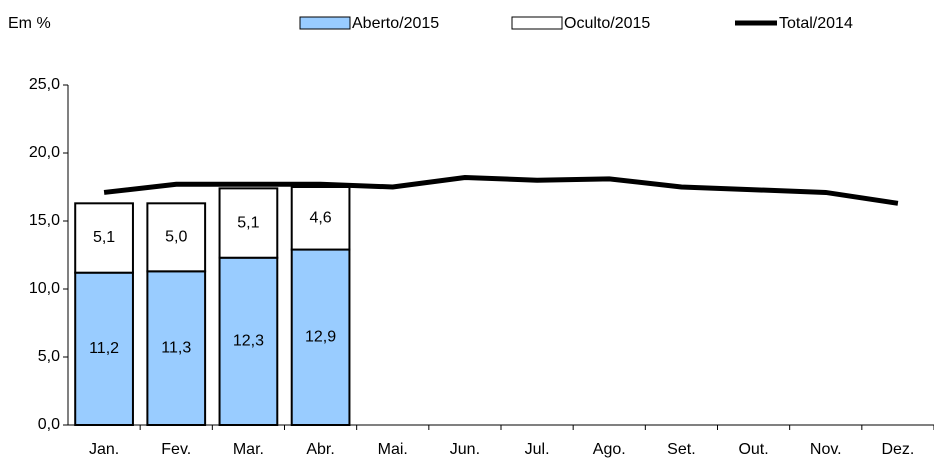  Describe the element at coordinates (49, 356) in the screenshot. I see `y-tick-label: 5,0` at that location.